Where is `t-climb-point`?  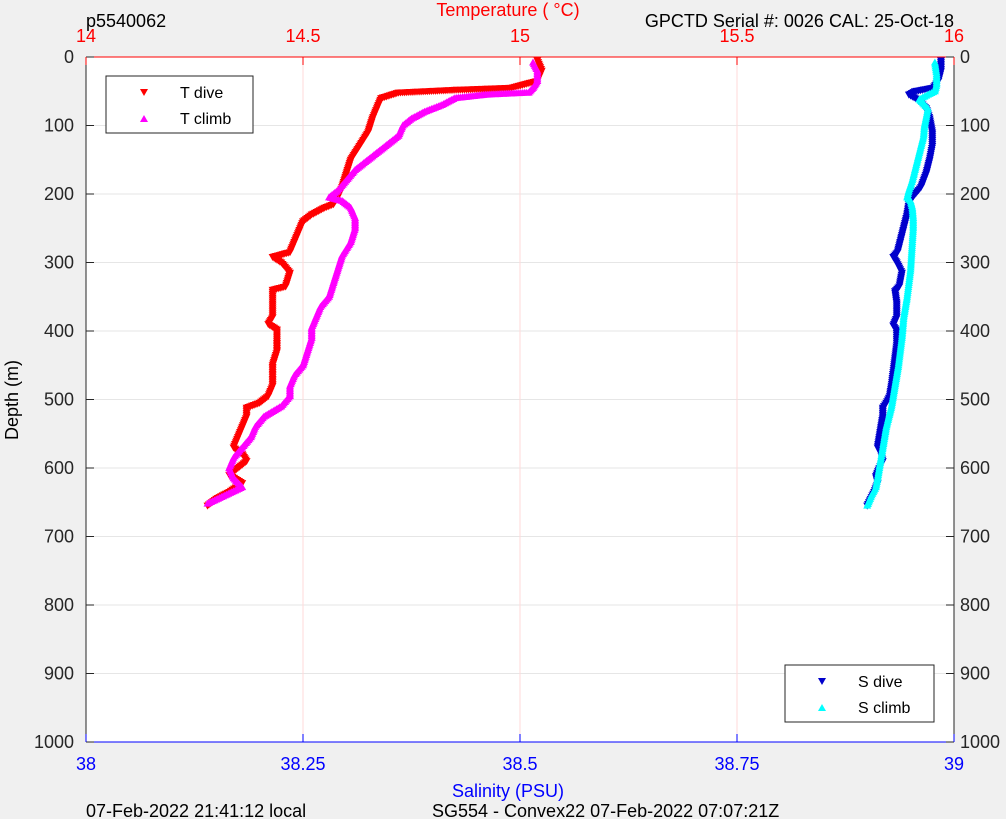
t-climb-point is located at coordinates (533, 62).